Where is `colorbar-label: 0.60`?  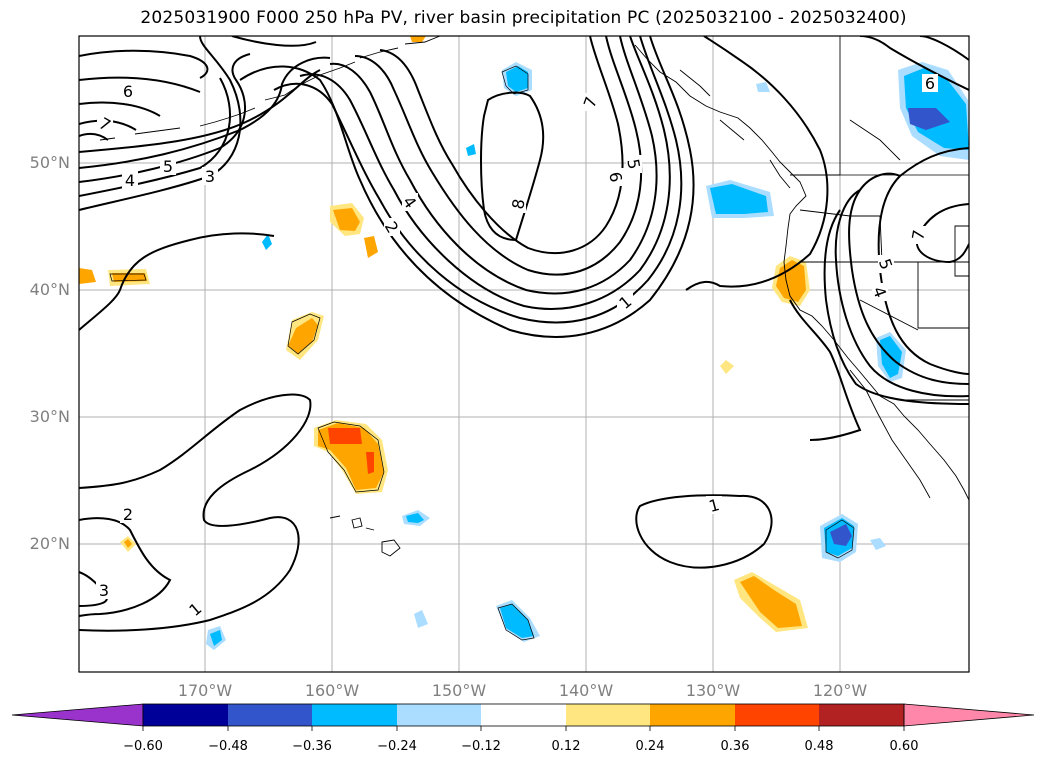
colorbar-label: 0.60 is located at coordinates (904, 746).